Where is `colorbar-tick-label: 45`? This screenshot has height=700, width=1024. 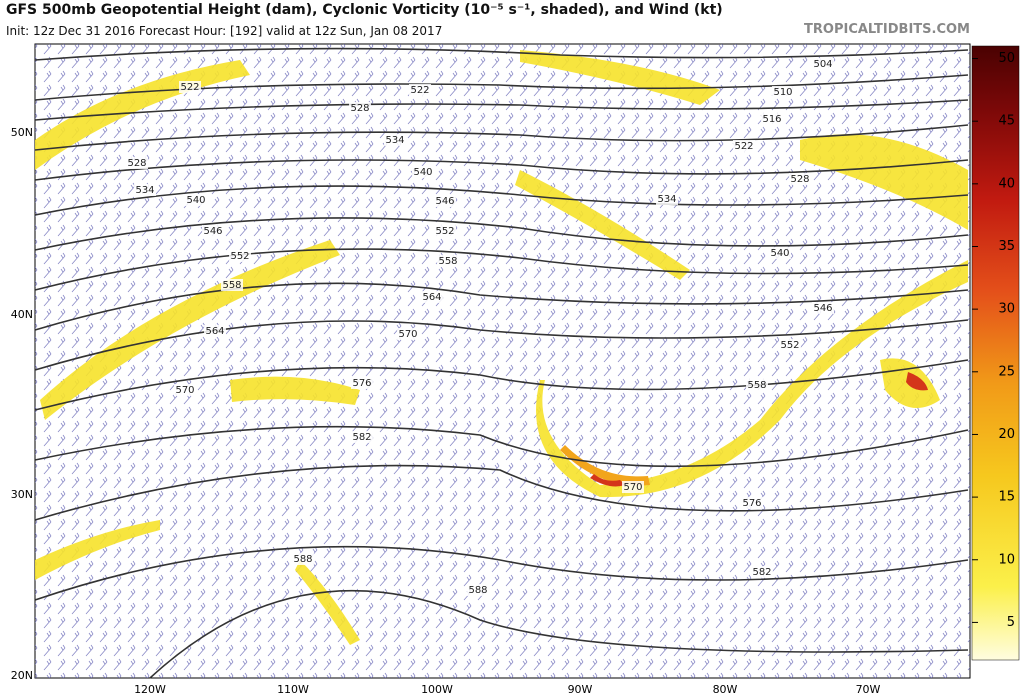 colorbar-tick-label: 45 is located at coordinates (1006, 121).